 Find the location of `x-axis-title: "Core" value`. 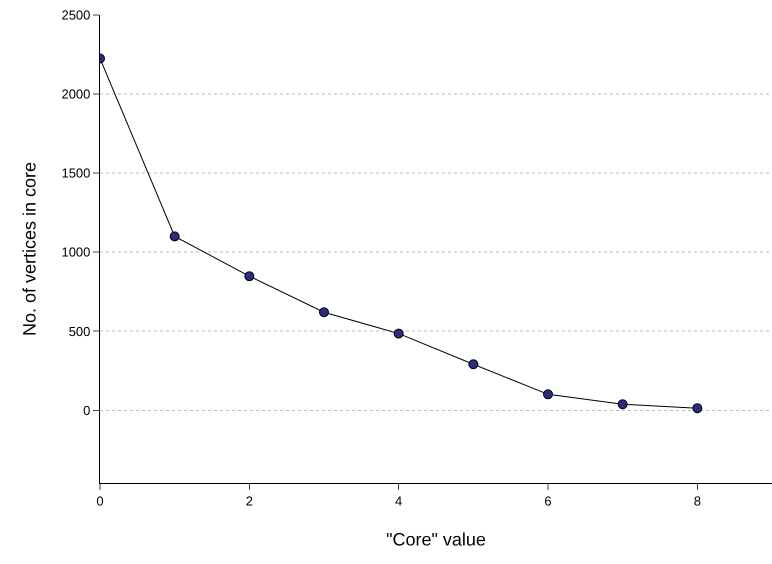

x-axis-title: "Core" value is located at coordinates (436, 540).